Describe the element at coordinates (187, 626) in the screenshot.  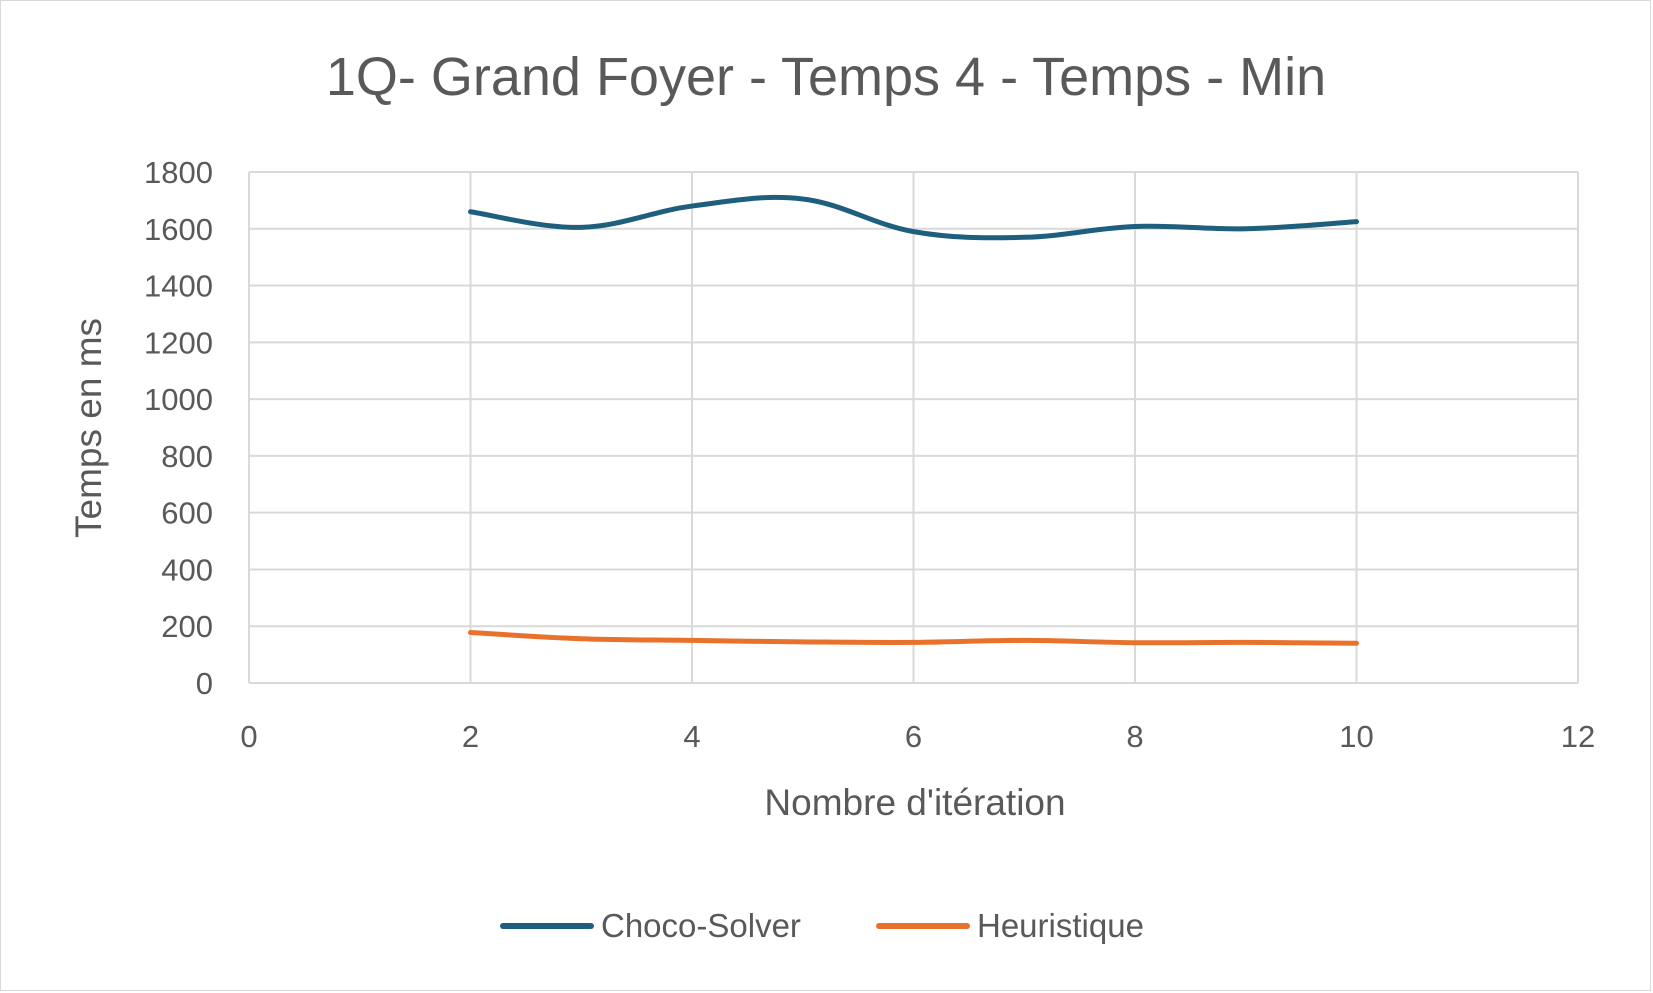
I see `y-tick-label: 200` at that location.